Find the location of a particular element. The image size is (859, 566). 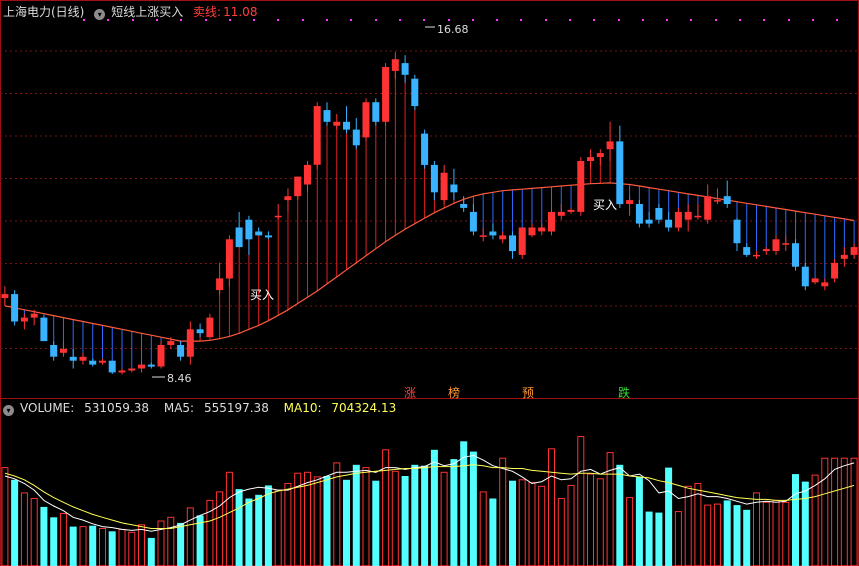

ma5-label: MA5: 555197.38 is located at coordinates (216, 408).